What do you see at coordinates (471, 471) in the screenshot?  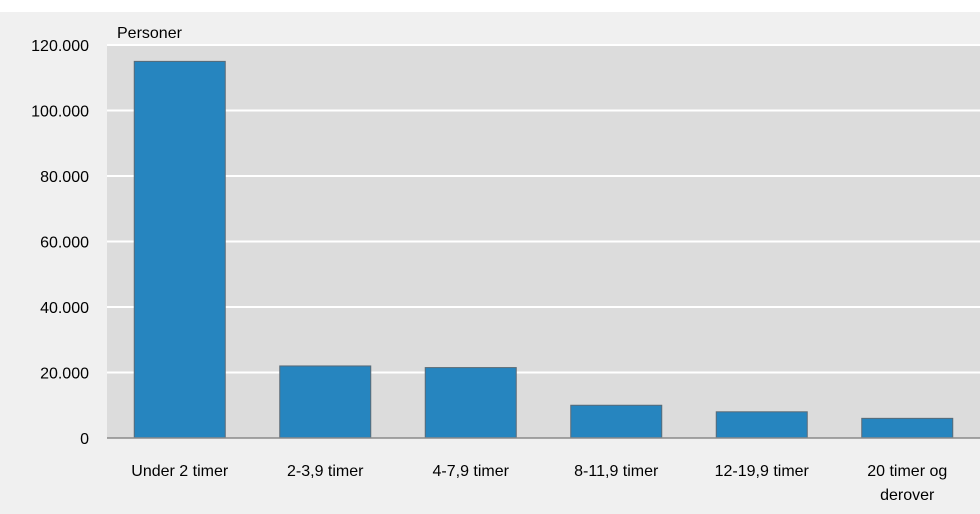 I see `x-tick-label: 4-7,9 timer` at bounding box center [471, 471].